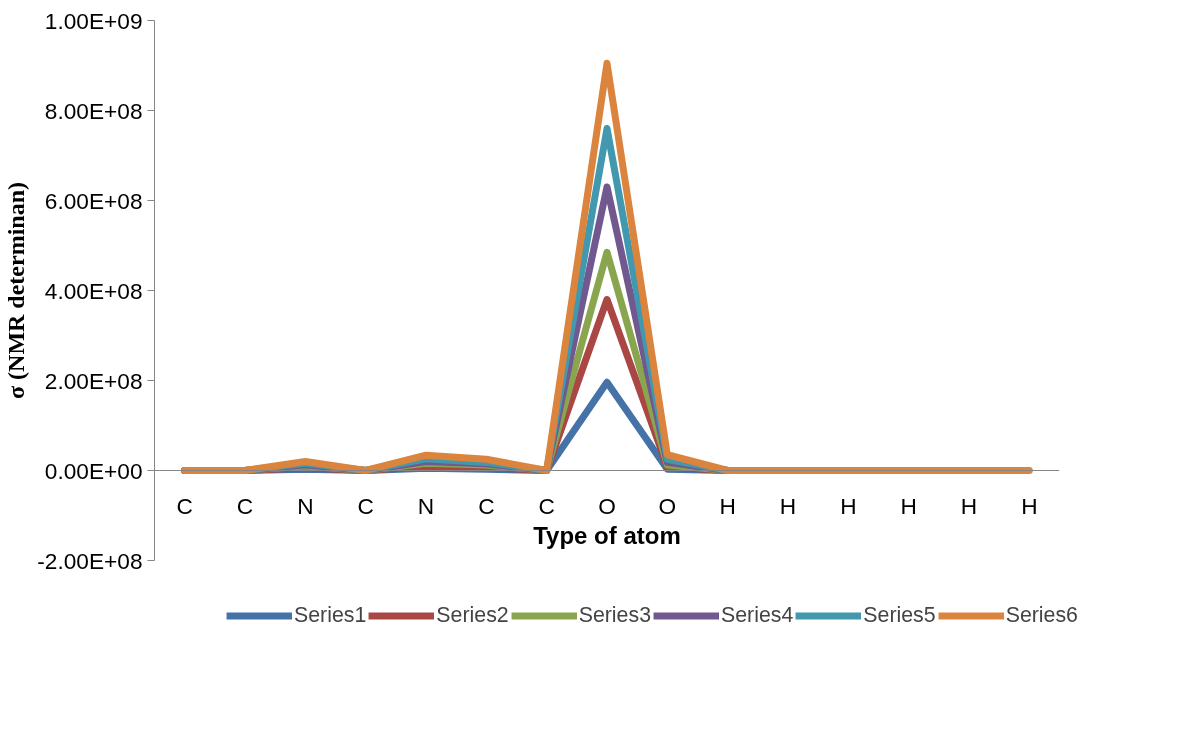  Describe the element at coordinates (1041, 615) in the screenshot. I see `legend-label: Series6` at that location.